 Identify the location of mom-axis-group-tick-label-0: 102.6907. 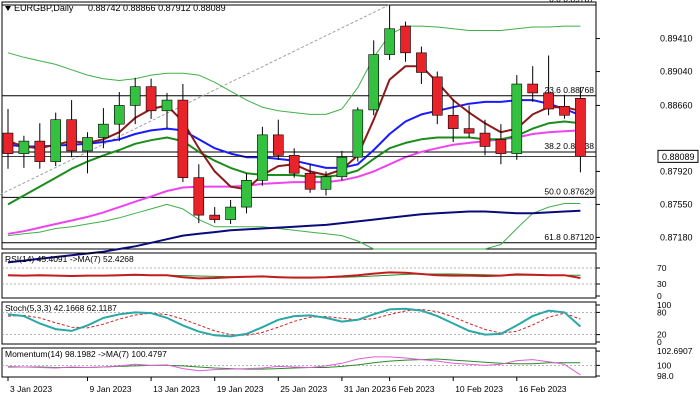
(675, 351).